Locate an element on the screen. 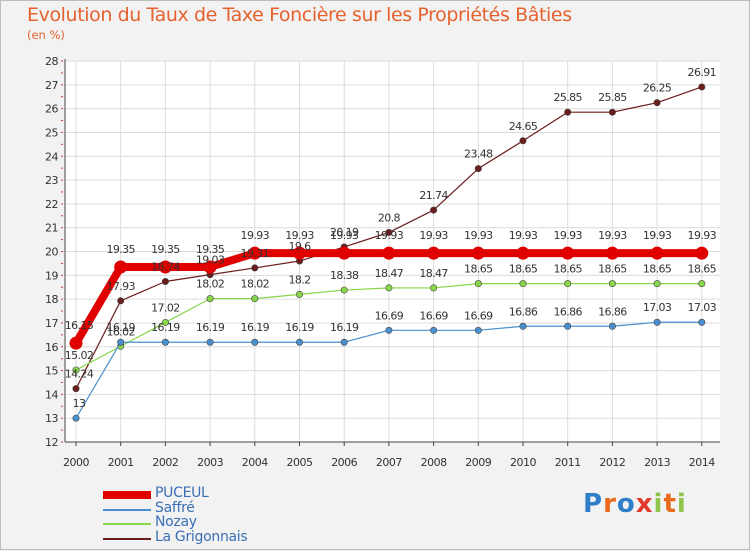 The width and height of the screenshot is (750, 551). y-axis-unit: (en %) is located at coordinates (46, 35).